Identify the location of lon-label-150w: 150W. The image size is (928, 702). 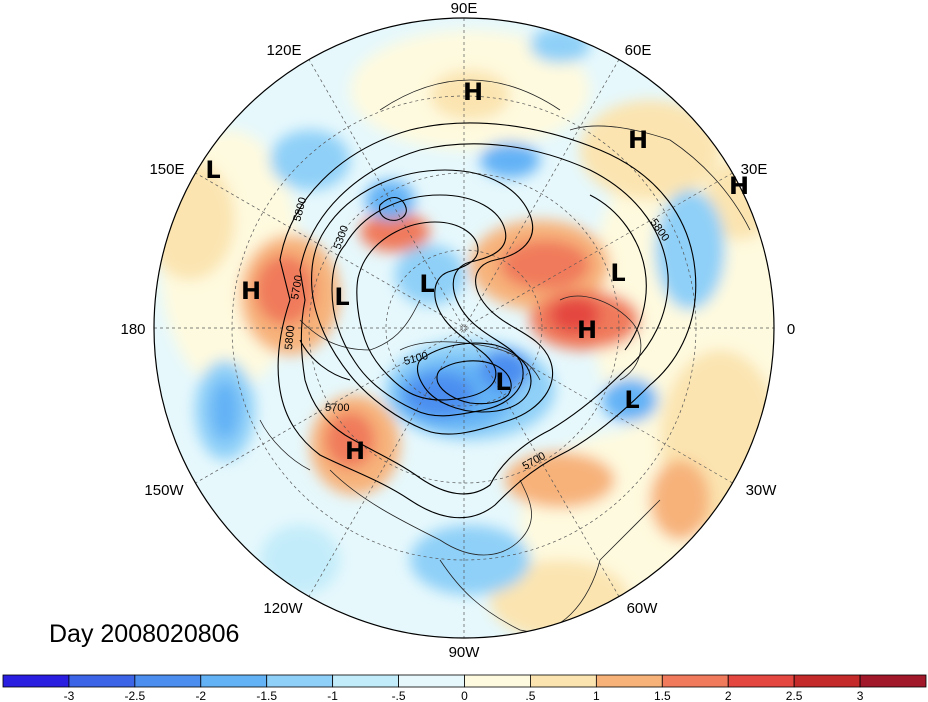
(164, 490).